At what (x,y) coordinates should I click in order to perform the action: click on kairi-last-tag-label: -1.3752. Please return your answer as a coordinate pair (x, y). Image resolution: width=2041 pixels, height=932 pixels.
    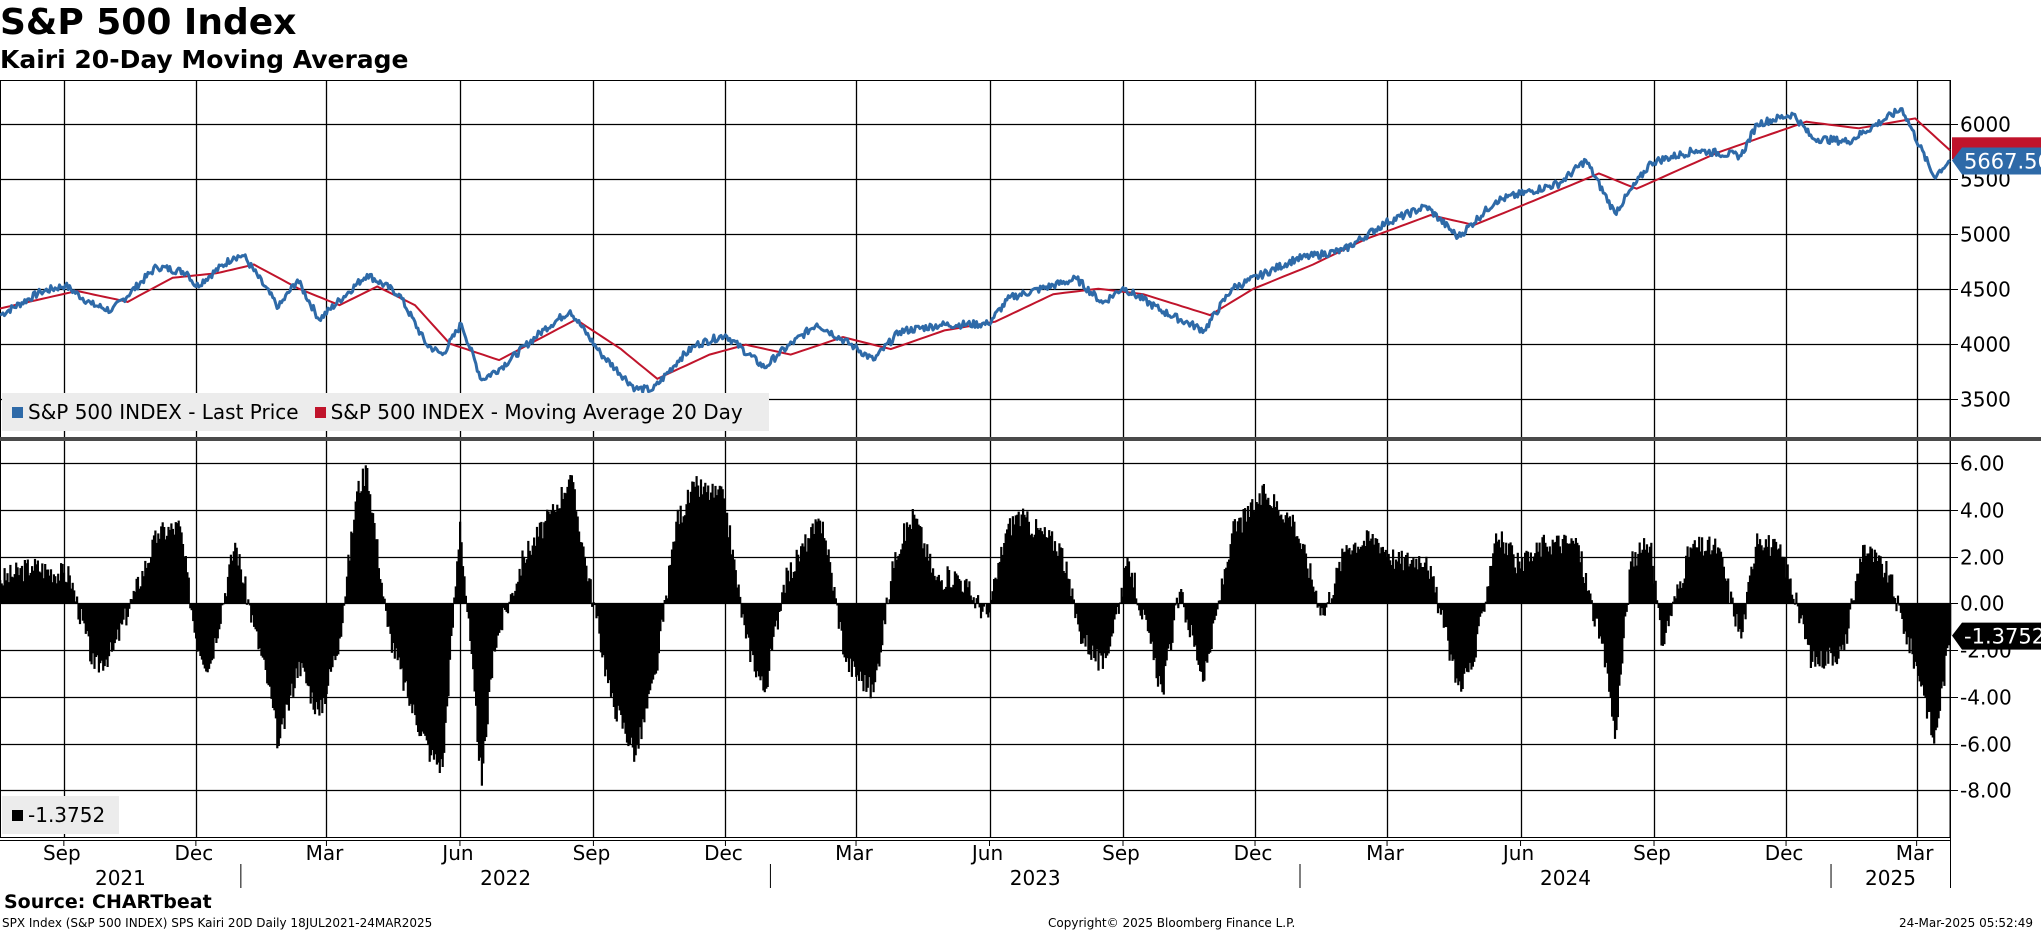
    Looking at the image, I should click on (2002, 637).